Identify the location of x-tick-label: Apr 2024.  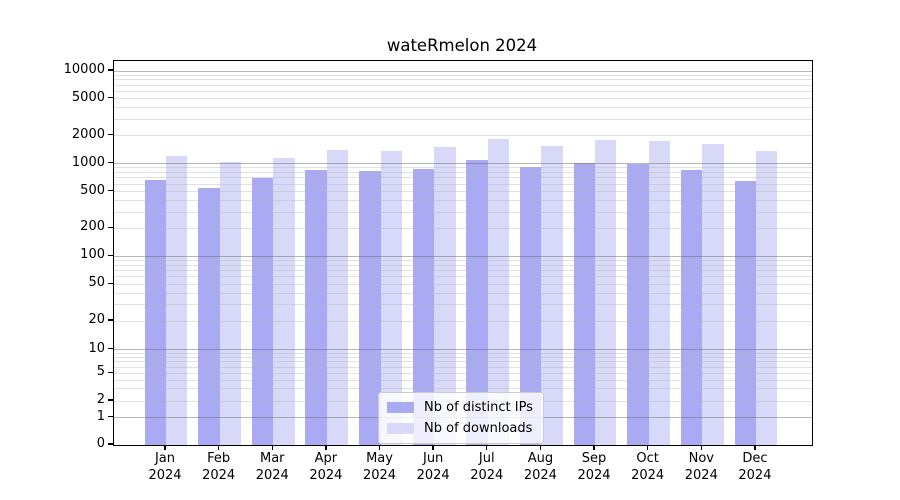
(326, 467).